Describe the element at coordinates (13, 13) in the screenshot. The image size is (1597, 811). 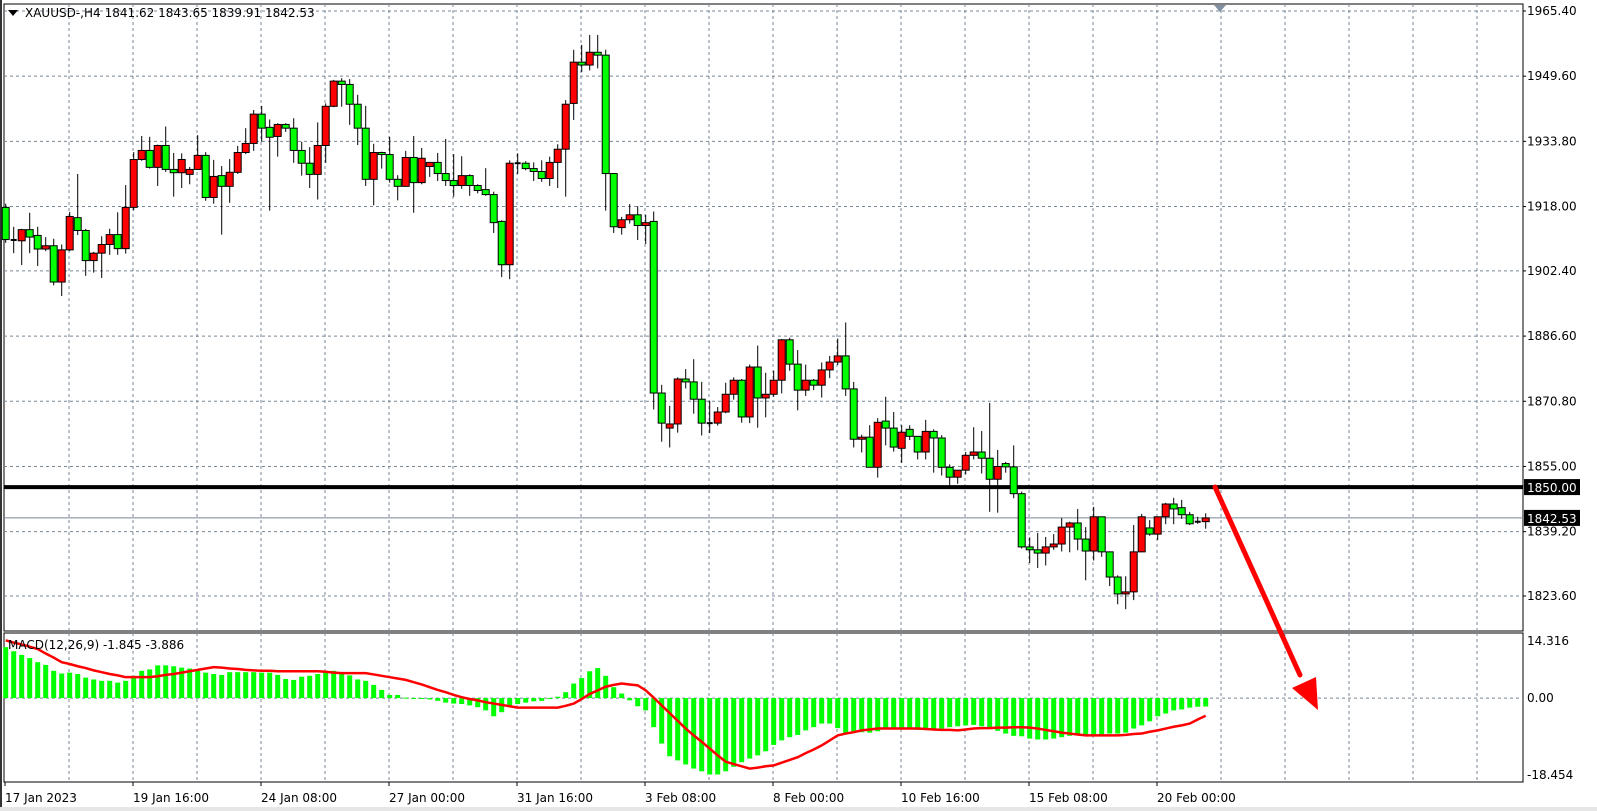
I see `dropdown-triangle-icon` at that location.